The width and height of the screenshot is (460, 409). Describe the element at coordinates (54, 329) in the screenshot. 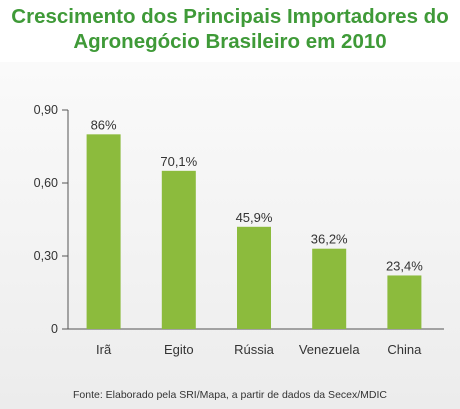

I see `y-tick-label: 0` at that location.